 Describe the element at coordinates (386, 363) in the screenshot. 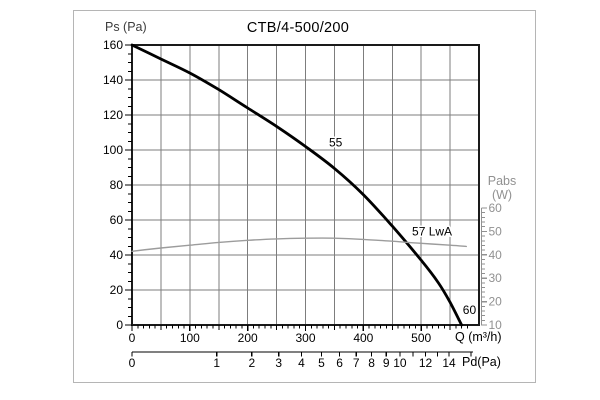

I see `x2-axis-tick-label: 9` at that location.